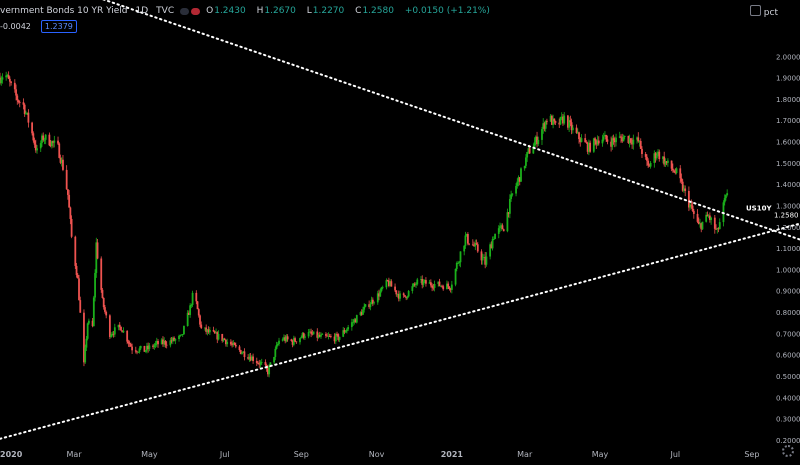  Describe the element at coordinates (15, 26) in the screenshot. I see `delta-value: -0.0042` at that location.